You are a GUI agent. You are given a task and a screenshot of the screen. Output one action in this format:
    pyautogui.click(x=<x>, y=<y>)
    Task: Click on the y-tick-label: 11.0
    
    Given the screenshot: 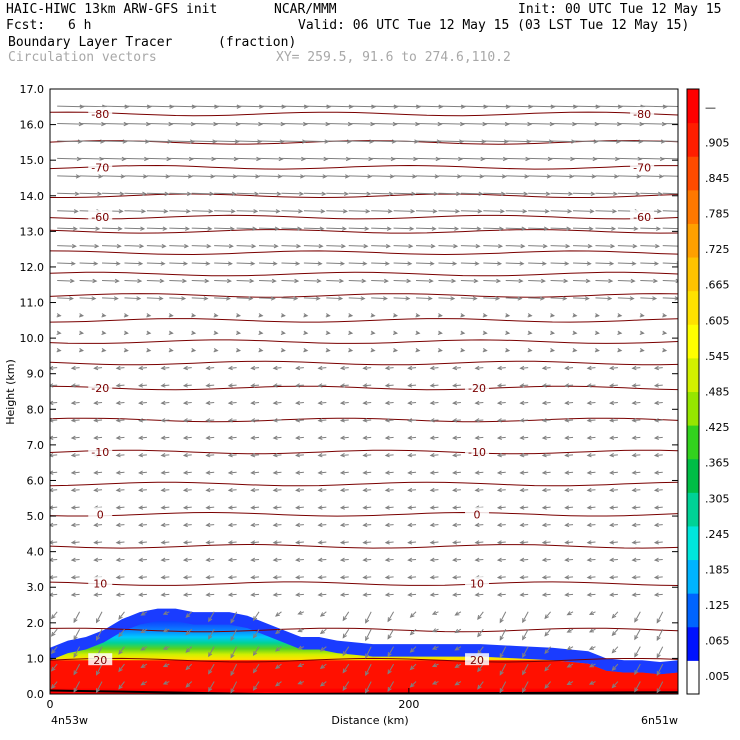 What is the action you would take?
    pyautogui.click(x=32, y=303)
    